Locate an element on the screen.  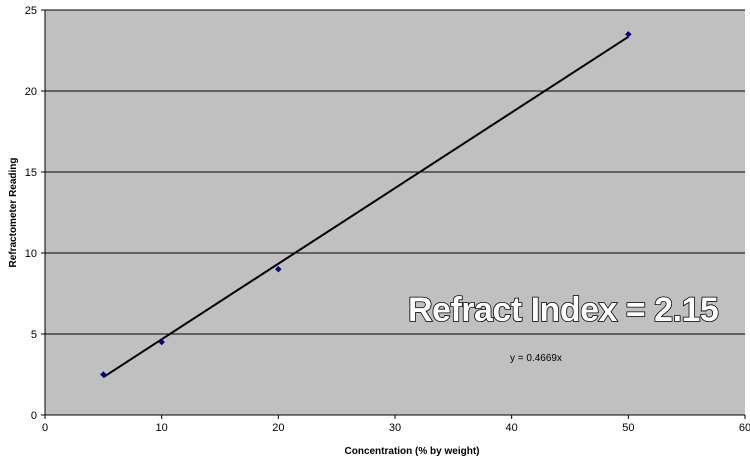
y-tick-label: 10 is located at coordinates (31, 254).